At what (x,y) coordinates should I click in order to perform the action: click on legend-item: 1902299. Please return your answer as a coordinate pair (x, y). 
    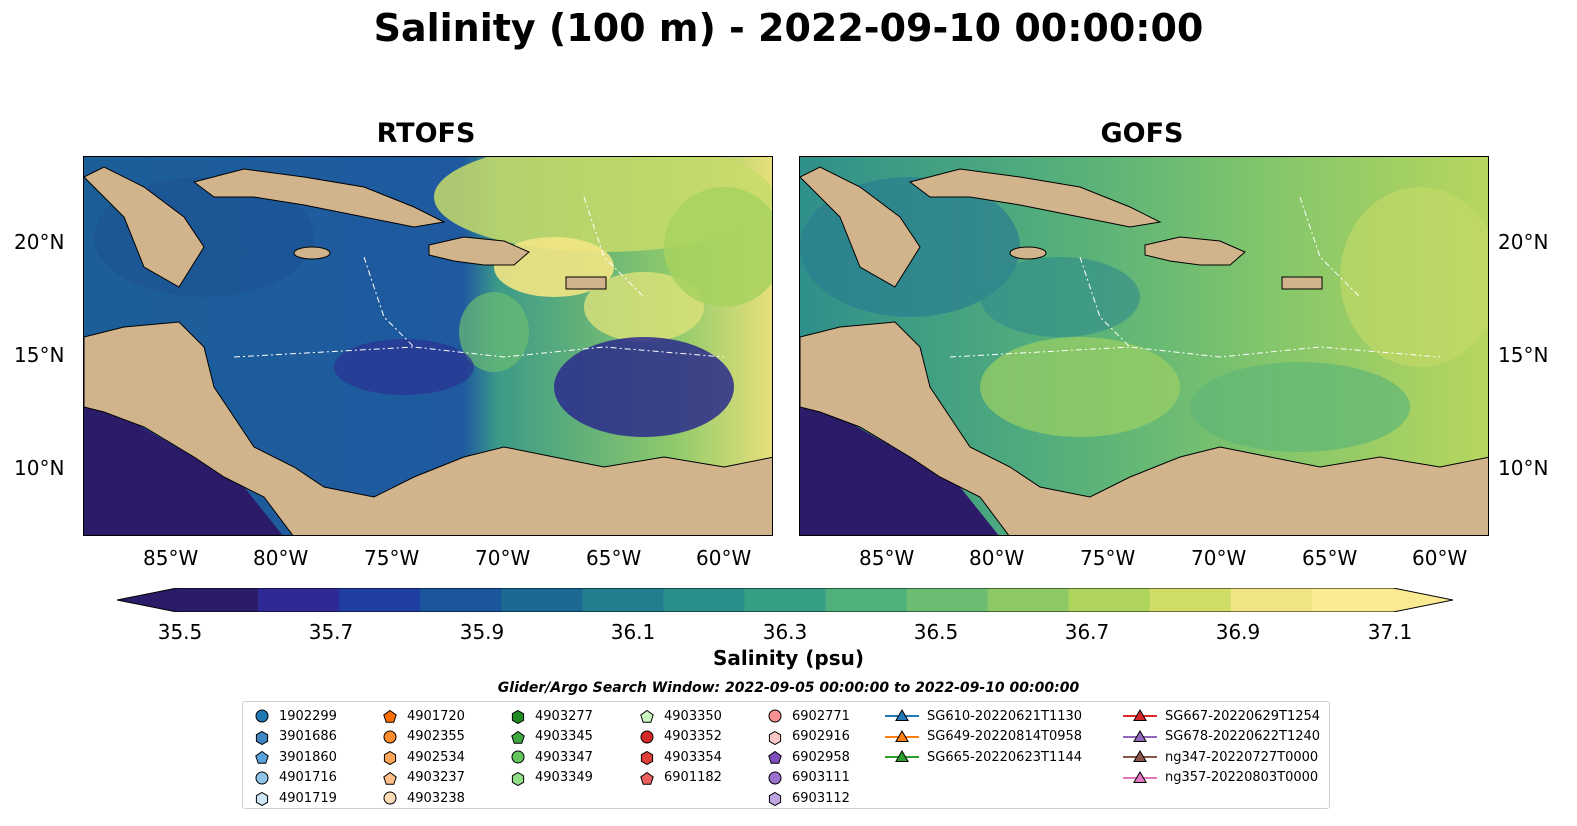
    Looking at the image, I should click on (295, 716).